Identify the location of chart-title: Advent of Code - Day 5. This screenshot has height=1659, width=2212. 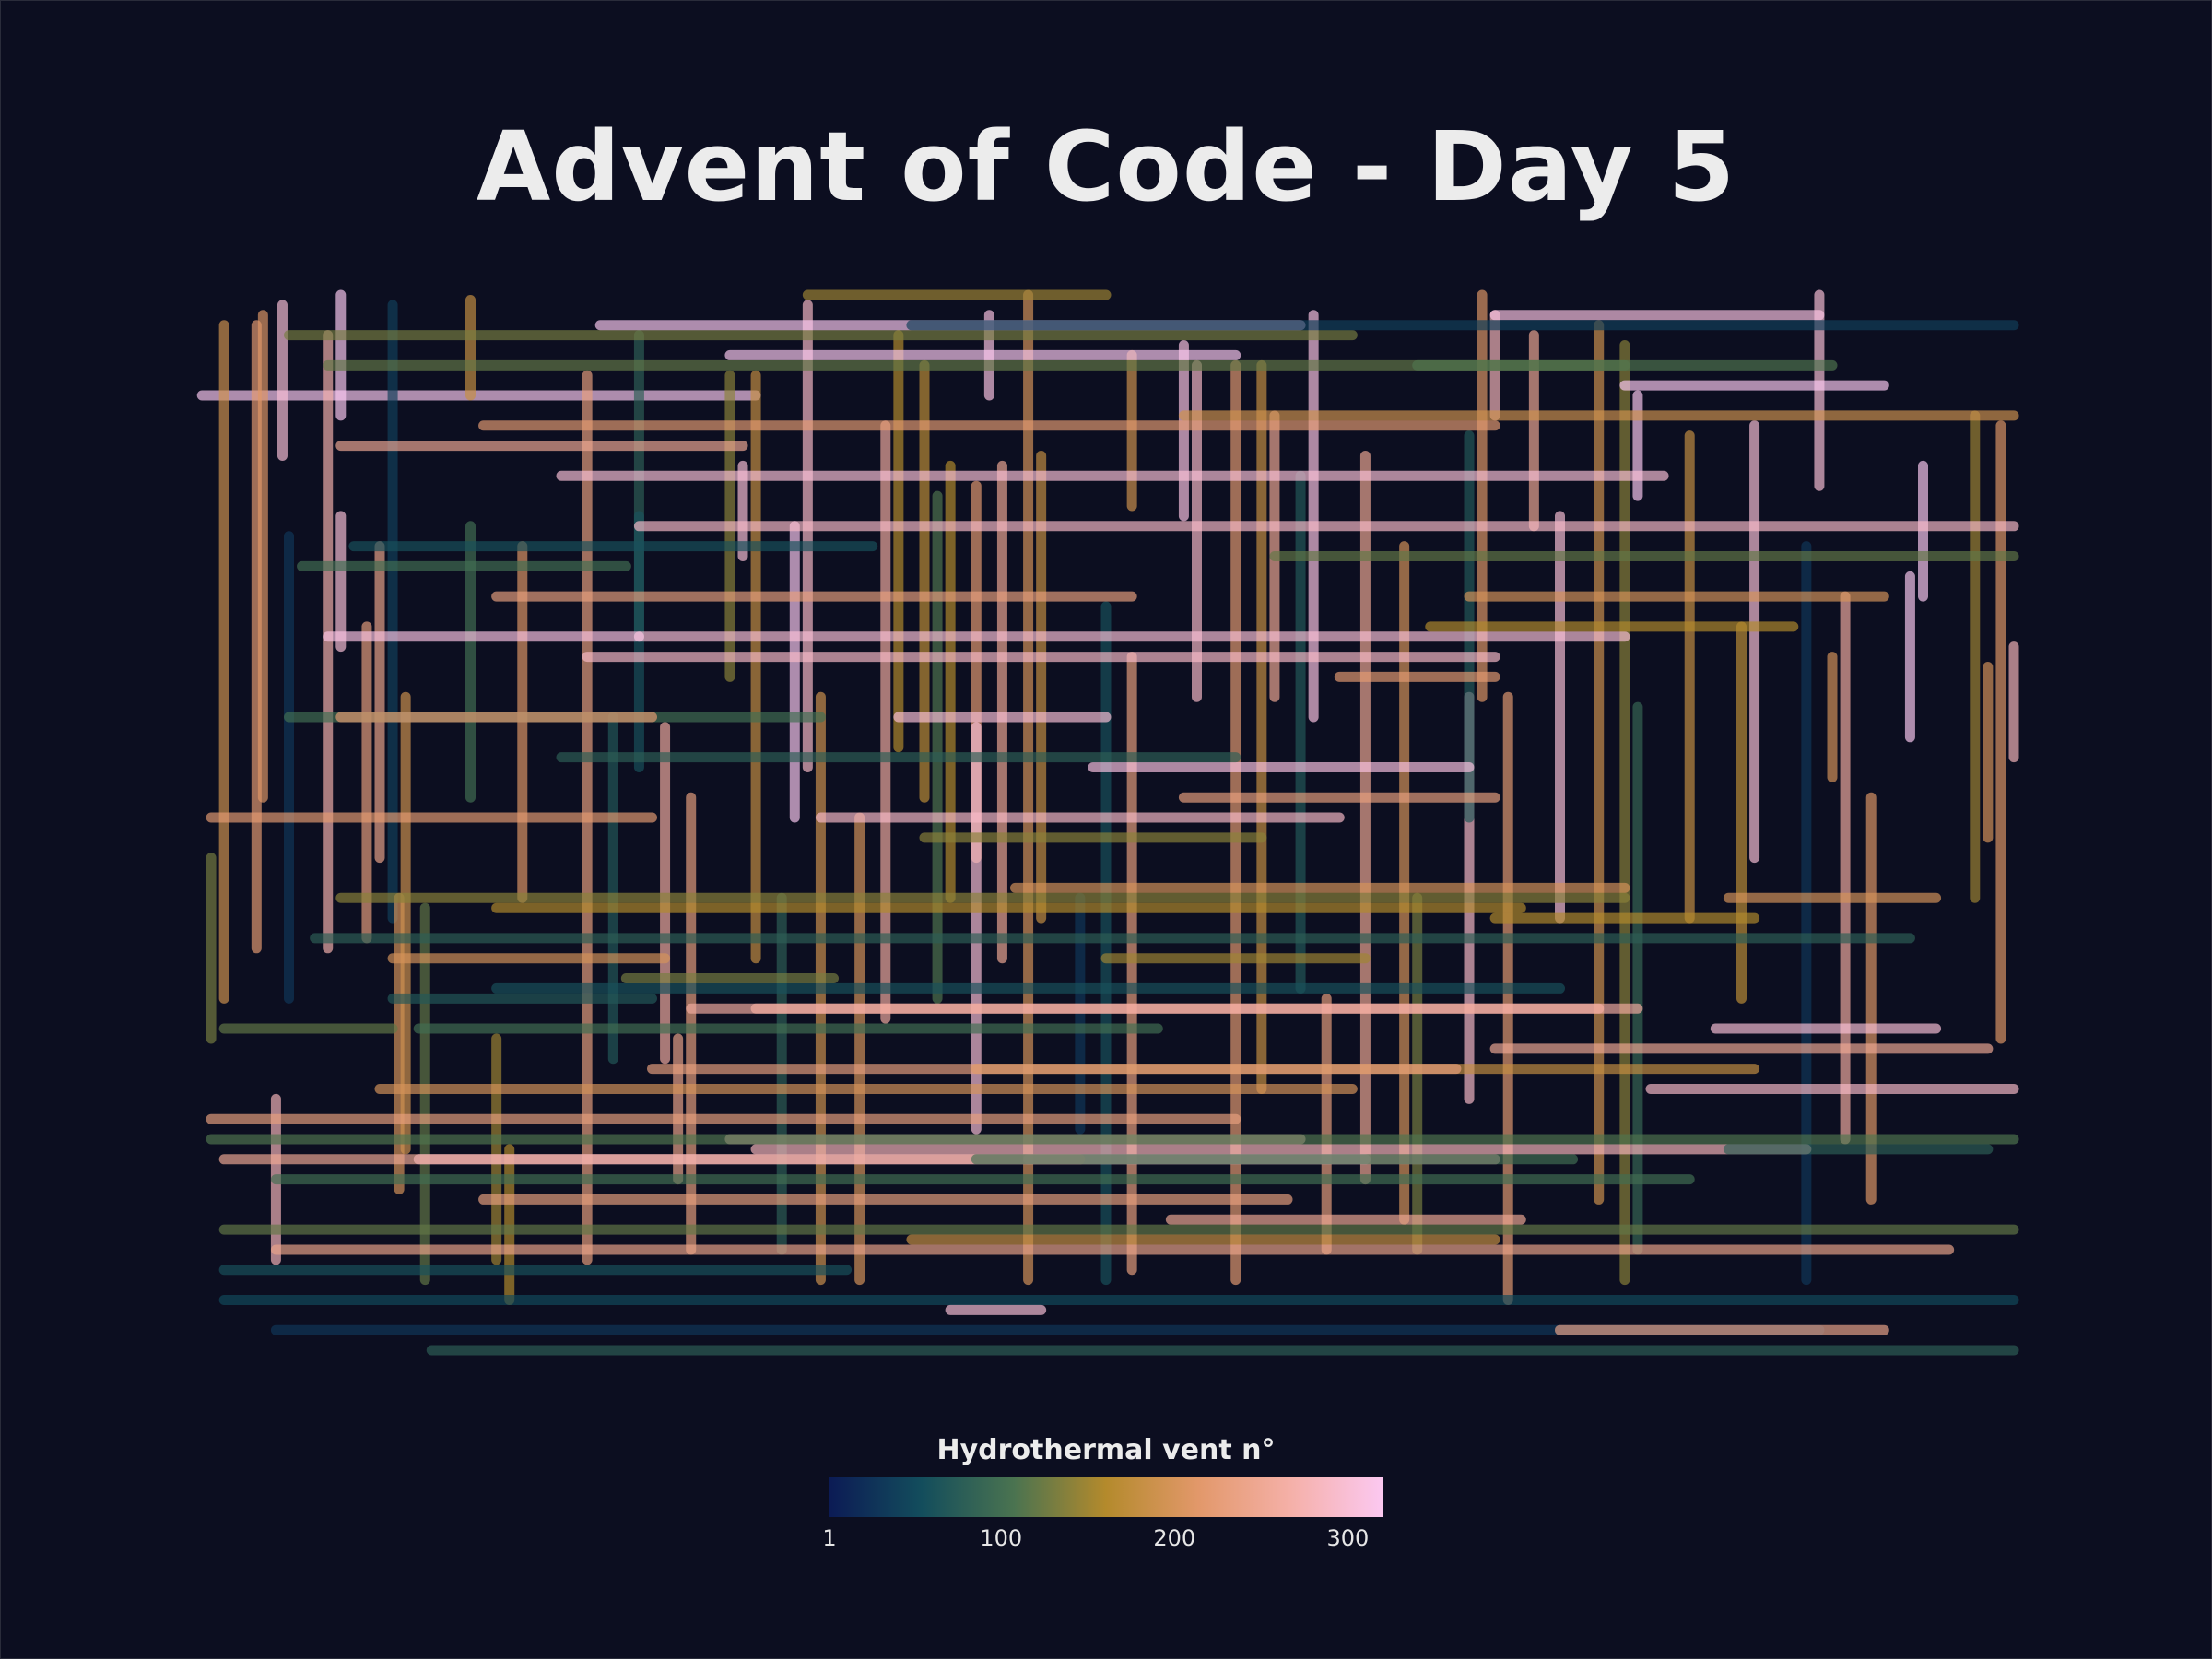
(1106, 167).